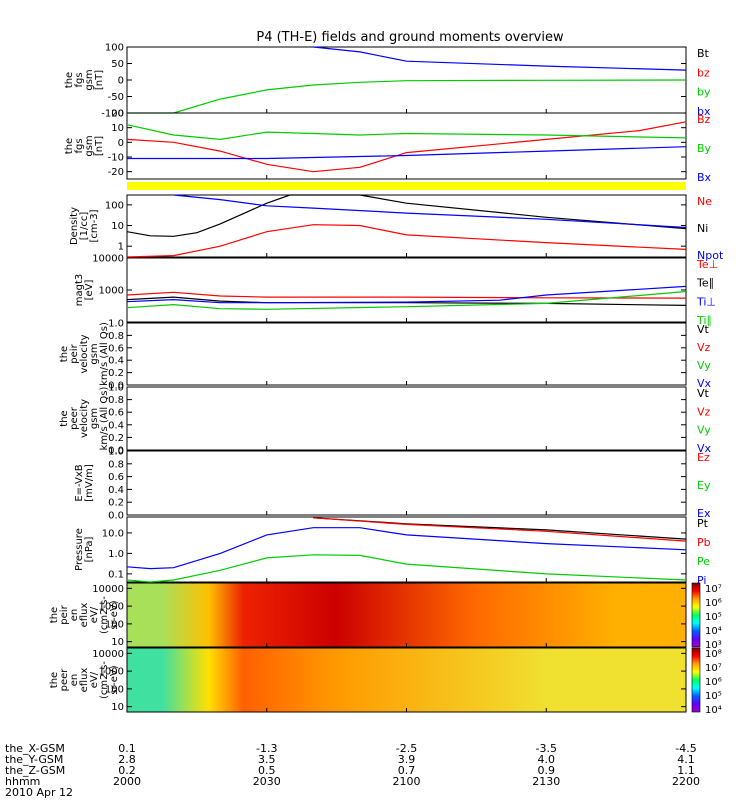 The height and width of the screenshot is (800, 750). I want to click on y-axis-label-line: velocity, so click(84, 353).